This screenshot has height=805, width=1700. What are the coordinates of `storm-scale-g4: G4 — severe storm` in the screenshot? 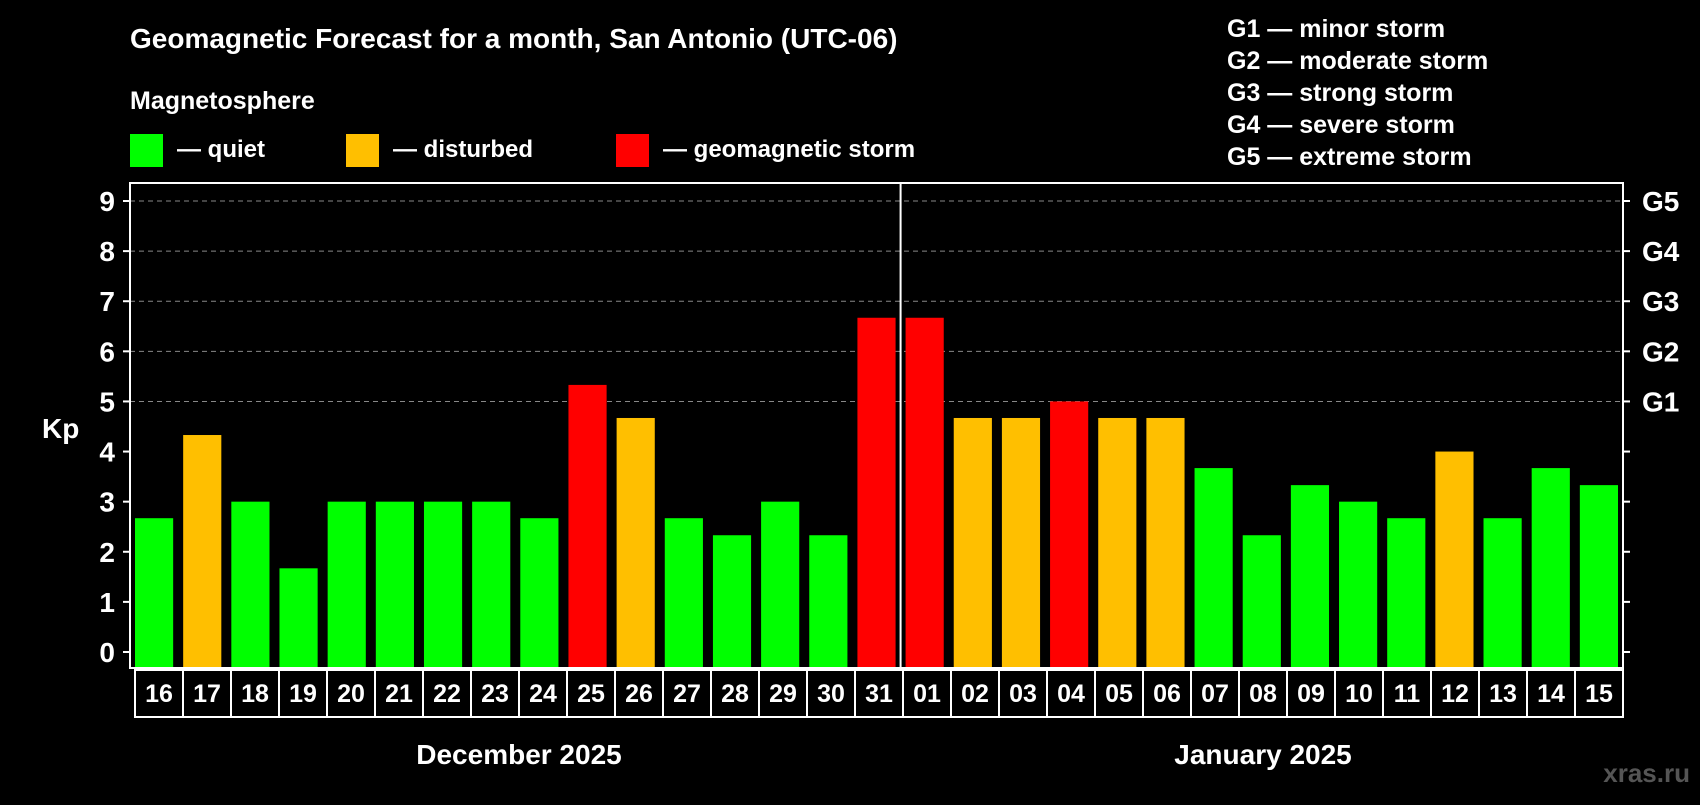 It's located at (1341, 125).